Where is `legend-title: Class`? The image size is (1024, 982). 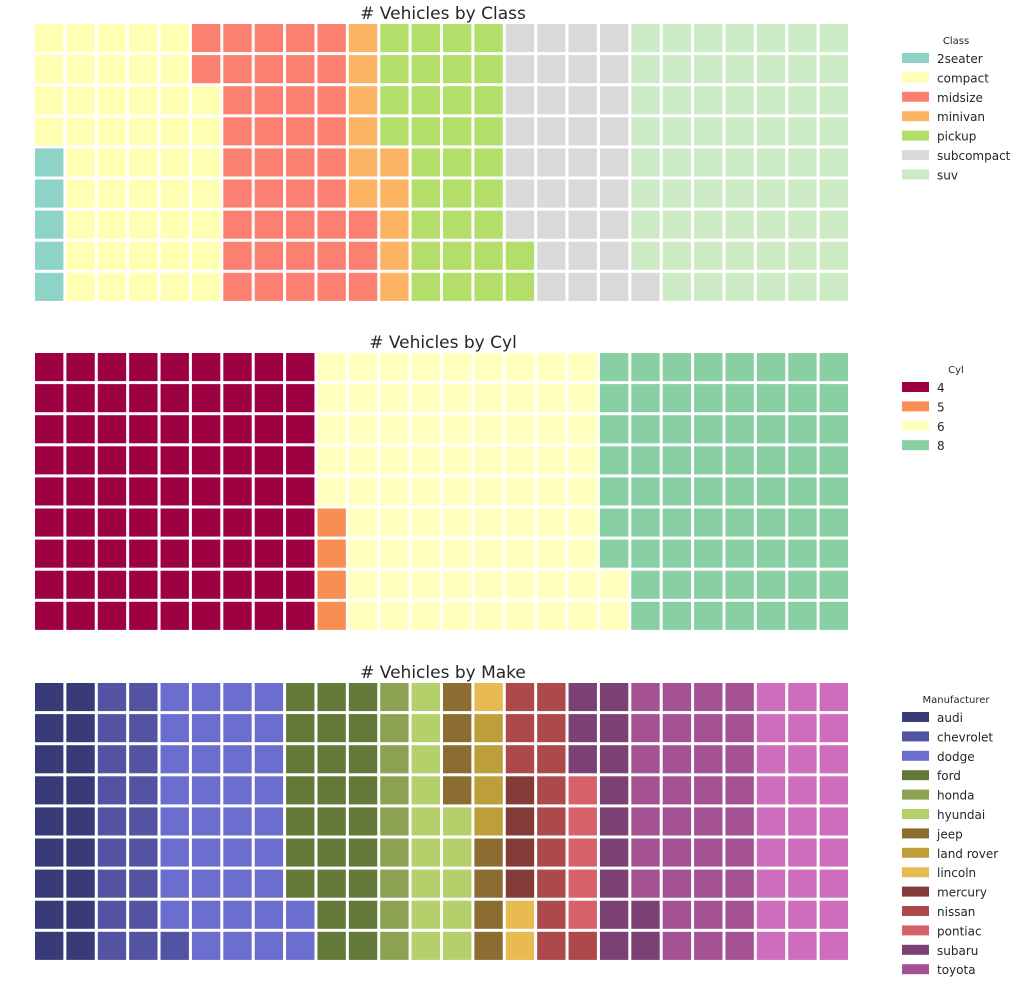 legend-title: Class is located at coordinates (956, 41).